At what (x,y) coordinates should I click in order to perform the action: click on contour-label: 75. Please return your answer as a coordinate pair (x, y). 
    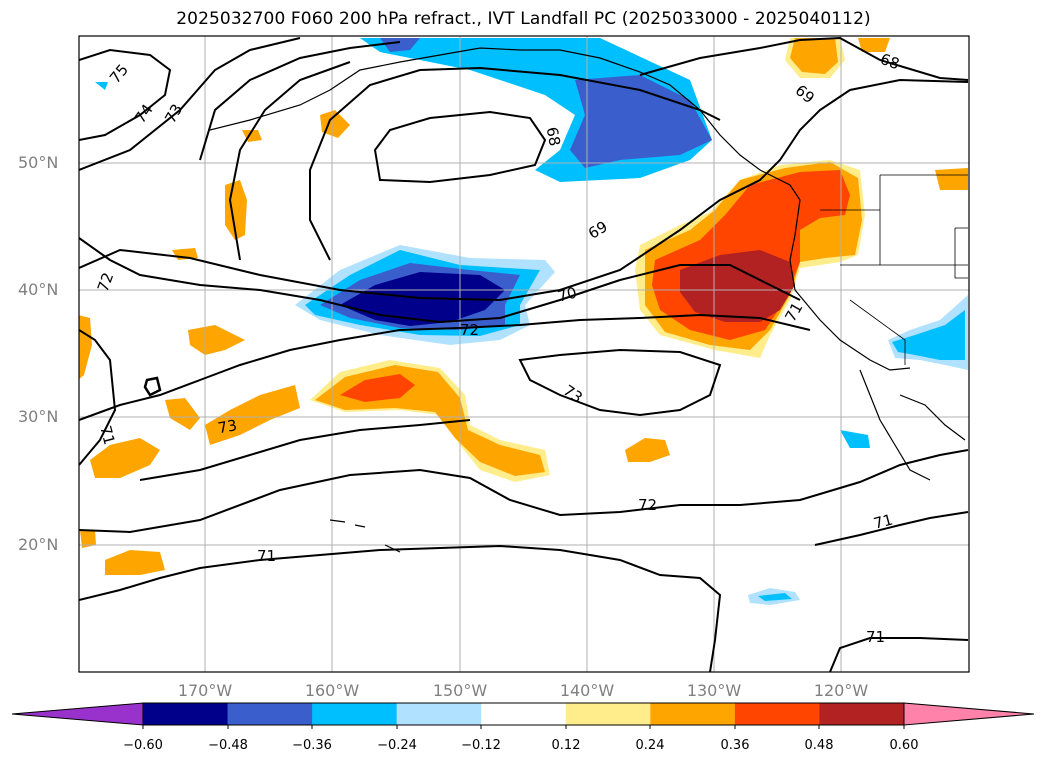
    Looking at the image, I should click on (119, 74).